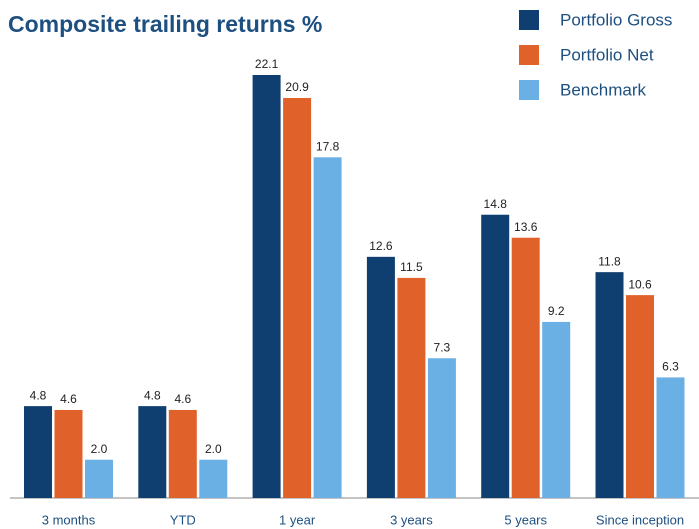  I want to click on value-label: 17.8, so click(328, 146).